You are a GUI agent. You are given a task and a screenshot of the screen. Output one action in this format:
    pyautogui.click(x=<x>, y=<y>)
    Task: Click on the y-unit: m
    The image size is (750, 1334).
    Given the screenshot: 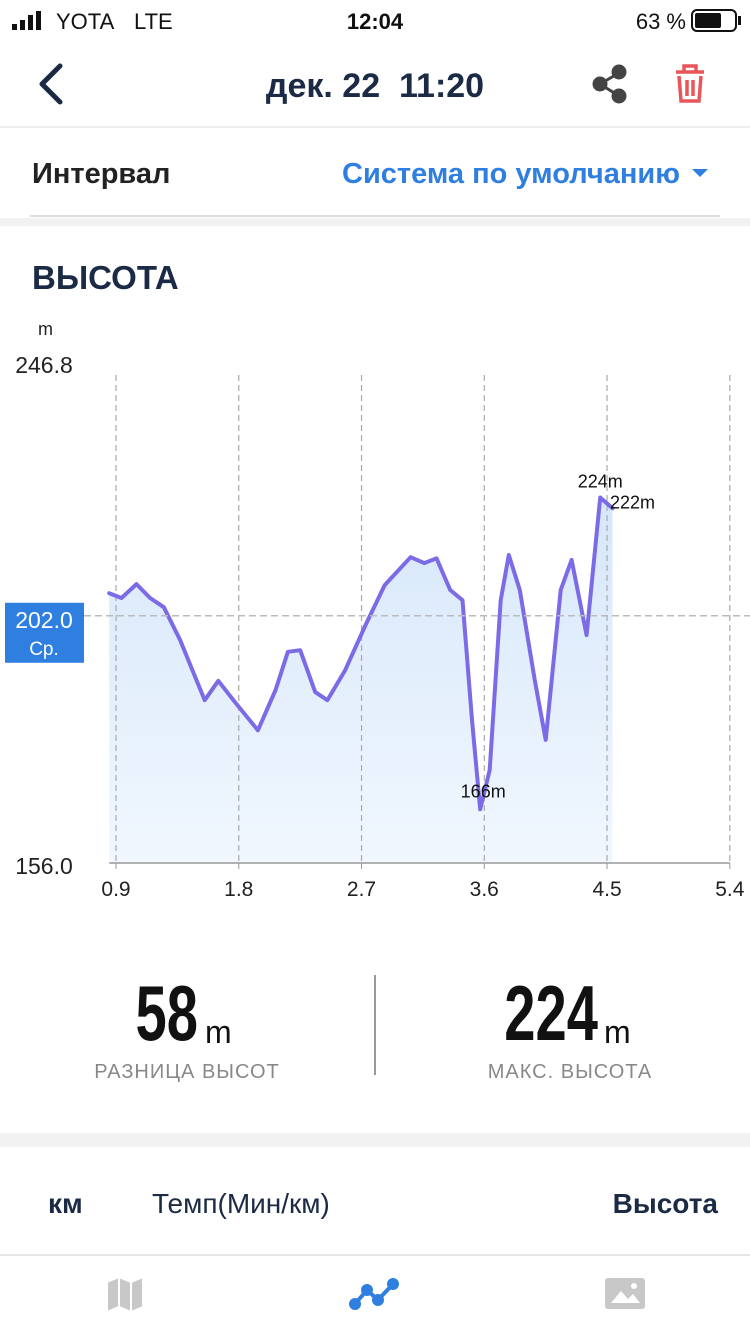 What is the action you would take?
    pyautogui.click(x=45, y=329)
    